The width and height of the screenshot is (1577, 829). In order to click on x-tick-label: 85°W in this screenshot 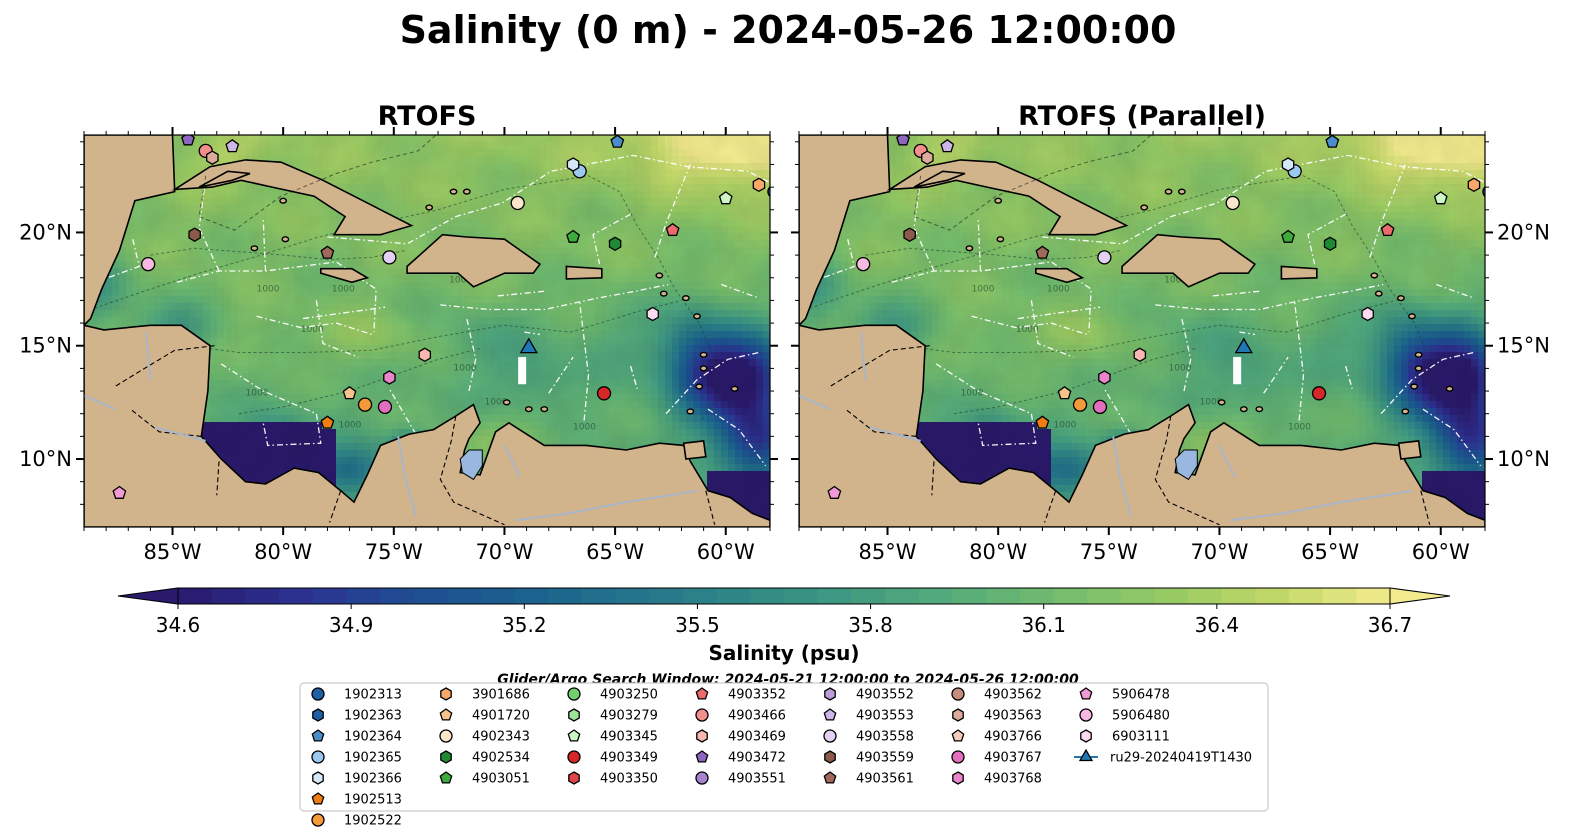, I will do `click(888, 552)`.